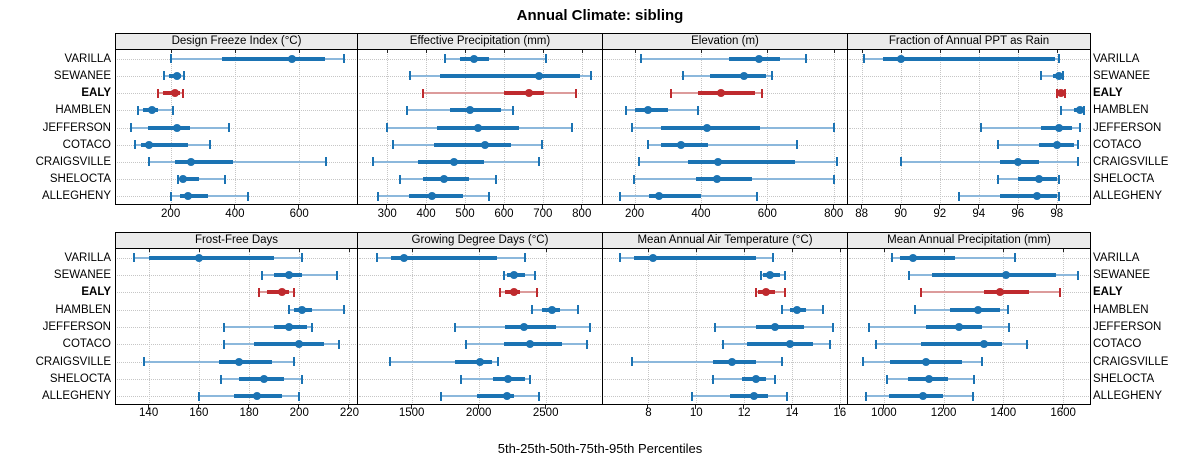 The image size is (1200, 475). What do you see at coordinates (1124, 379) in the screenshot?
I see `row-label-right-shelocta: SHELOCTA` at bounding box center [1124, 379].